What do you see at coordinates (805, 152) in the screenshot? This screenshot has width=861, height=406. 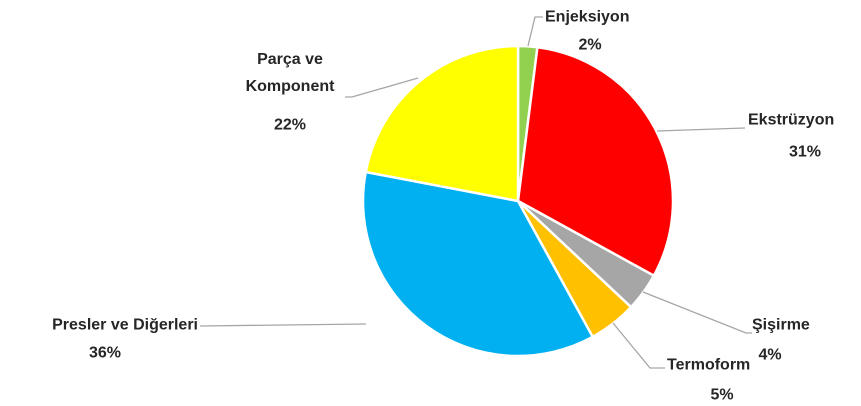 I see `value-label: 31%` at bounding box center [805, 152].